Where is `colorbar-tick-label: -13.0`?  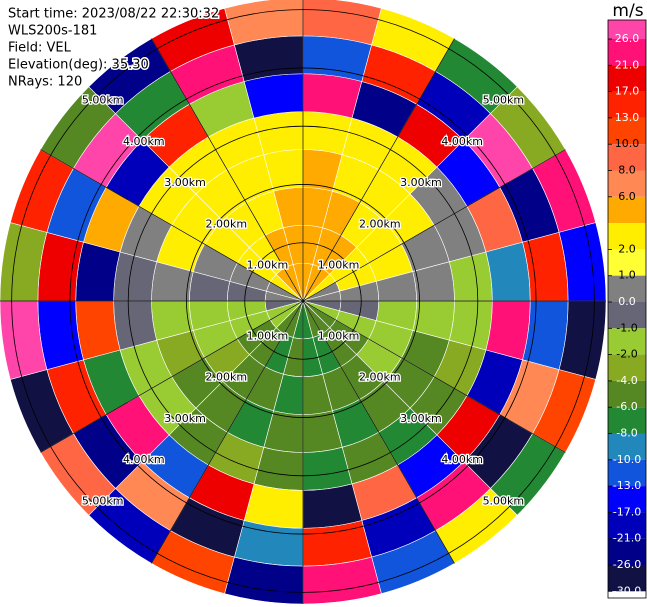 colorbar-tick-label: -13.0 is located at coordinates (627, 485).